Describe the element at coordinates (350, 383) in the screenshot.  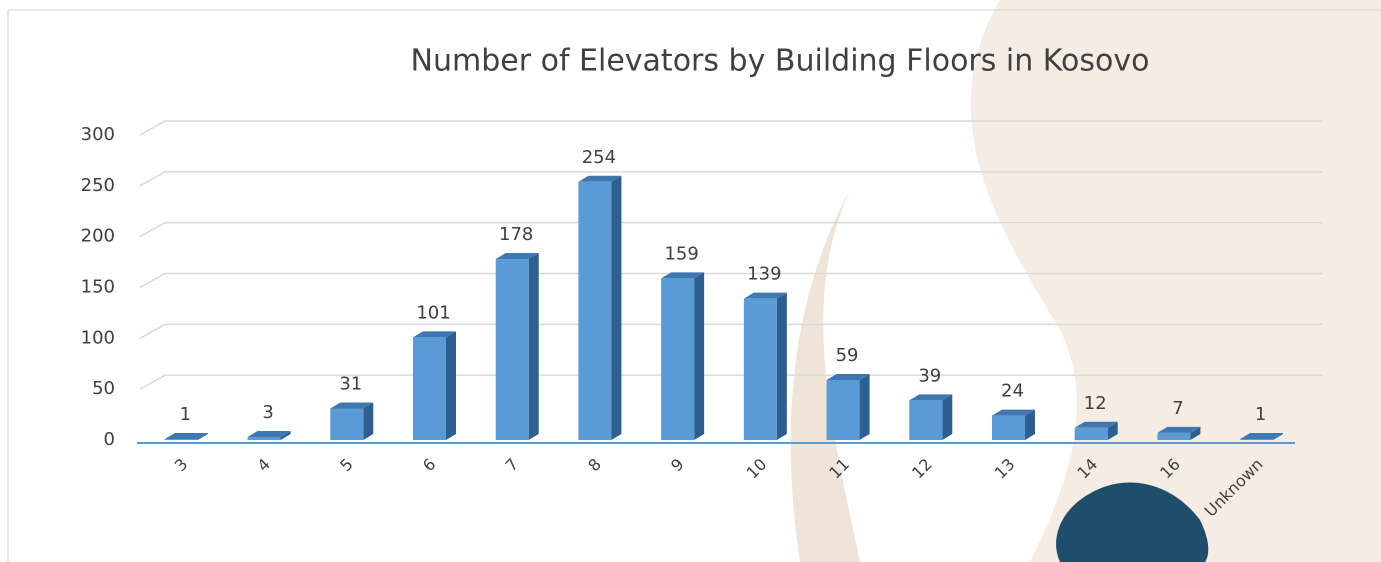
I see `value-label: 31` at that location.